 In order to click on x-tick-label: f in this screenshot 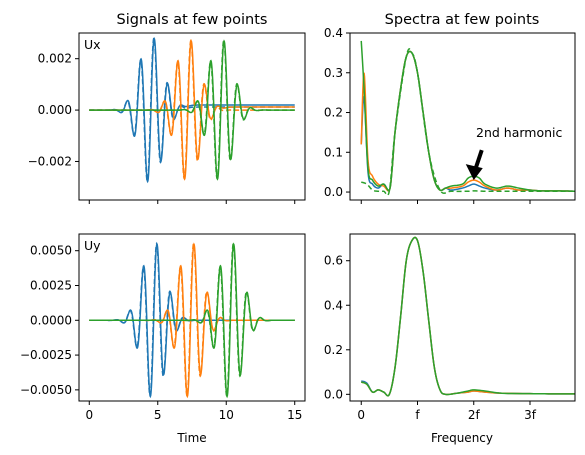, I will do `click(417, 415)`.